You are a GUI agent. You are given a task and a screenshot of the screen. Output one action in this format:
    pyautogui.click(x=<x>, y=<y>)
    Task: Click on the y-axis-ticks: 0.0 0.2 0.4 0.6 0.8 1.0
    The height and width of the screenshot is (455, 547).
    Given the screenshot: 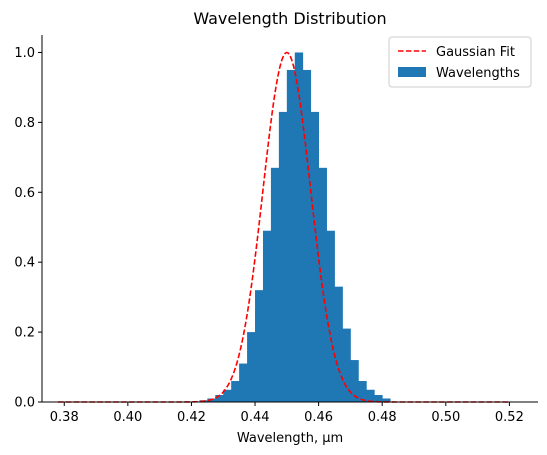 What is the action you would take?
    pyautogui.click(x=28, y=228)
    